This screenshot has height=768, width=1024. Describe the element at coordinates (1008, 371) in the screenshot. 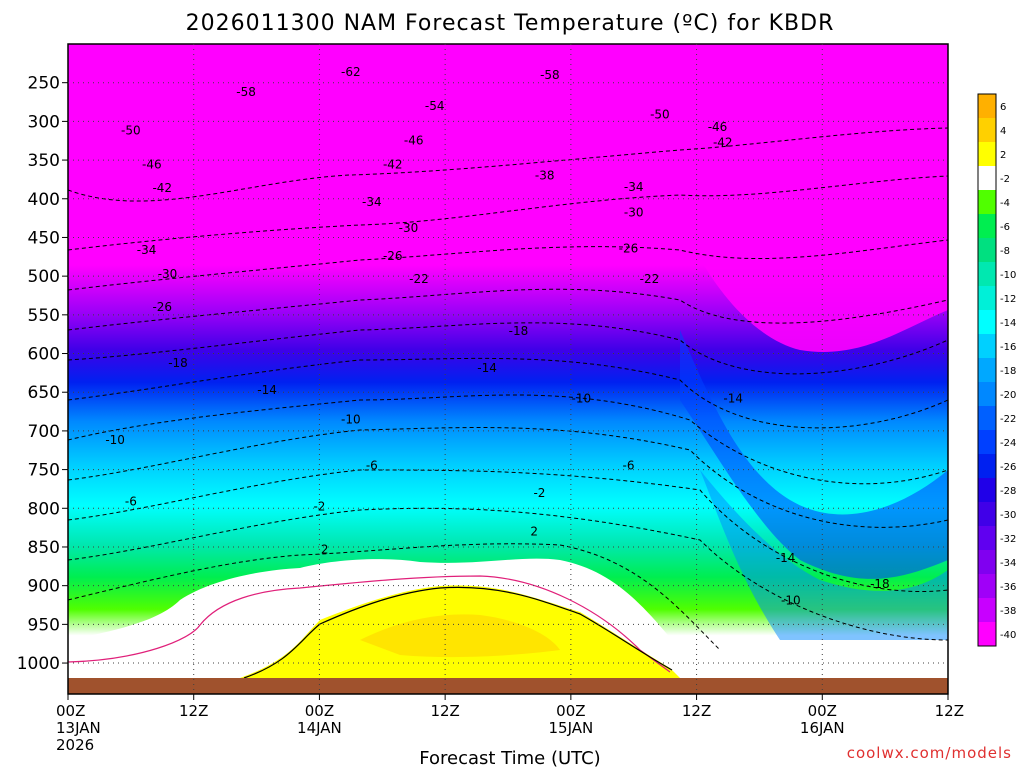

I see `colorbar-label: -18` at that location.